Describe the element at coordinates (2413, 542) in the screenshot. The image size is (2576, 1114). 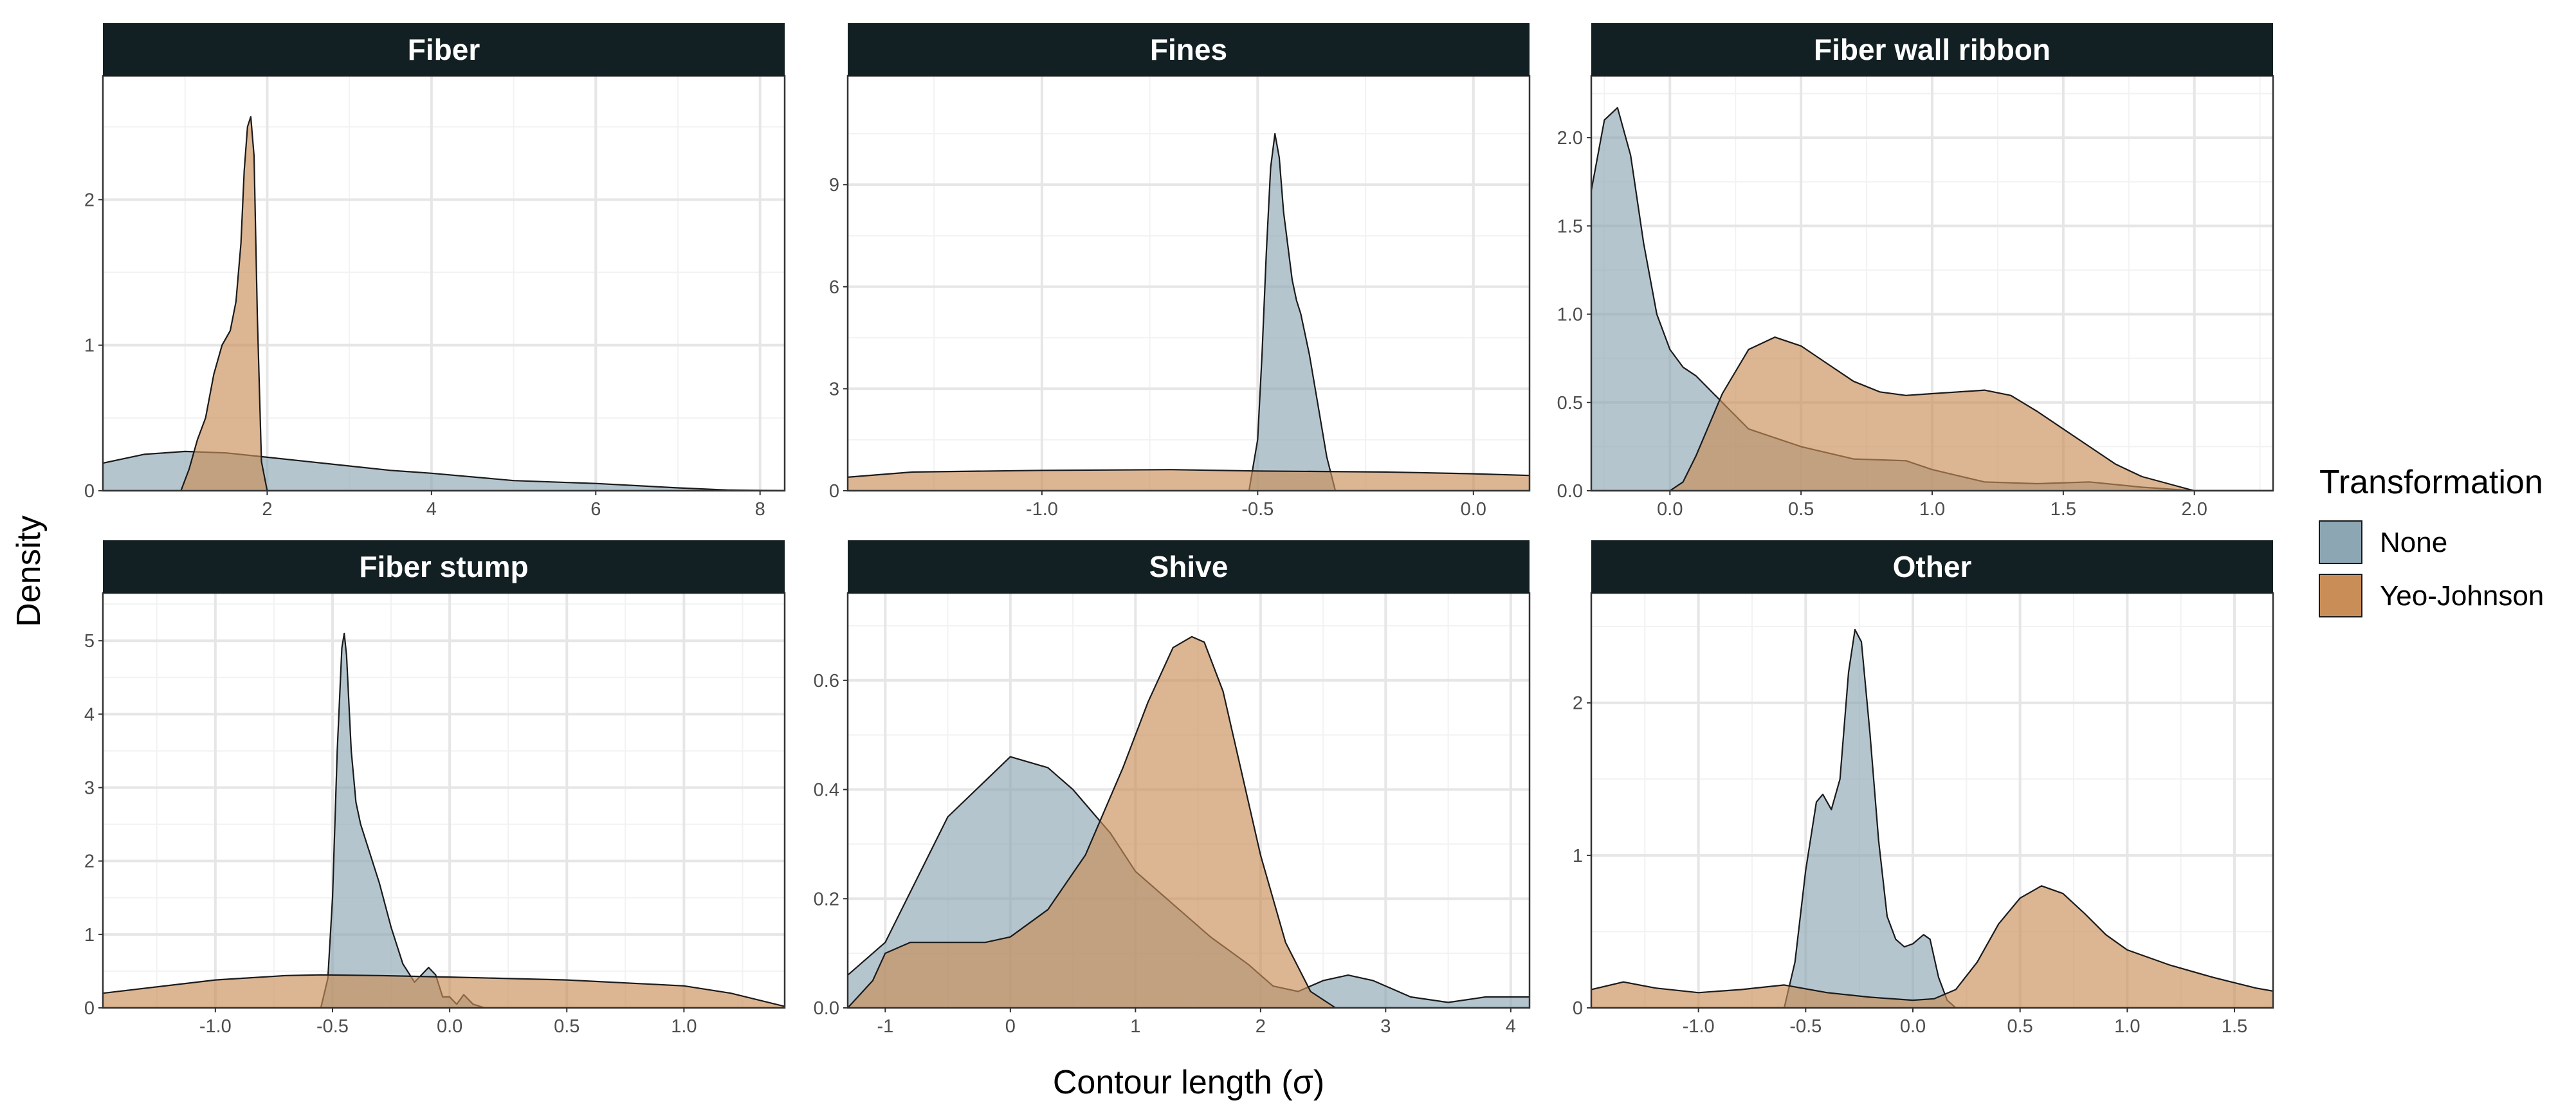
I see `legend-label-none: None` at that location.